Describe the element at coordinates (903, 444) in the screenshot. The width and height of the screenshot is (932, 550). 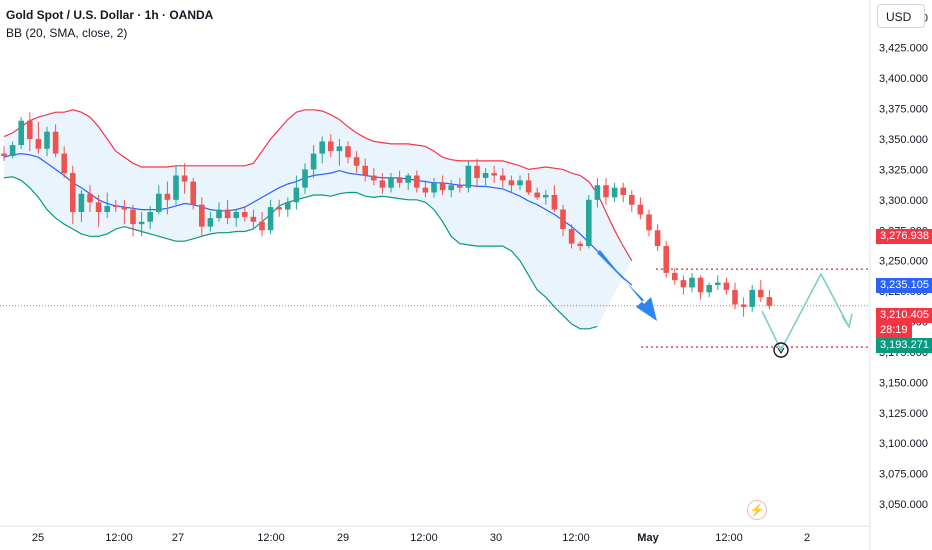
I see `price-tick-label: 3,100.000` at that location.